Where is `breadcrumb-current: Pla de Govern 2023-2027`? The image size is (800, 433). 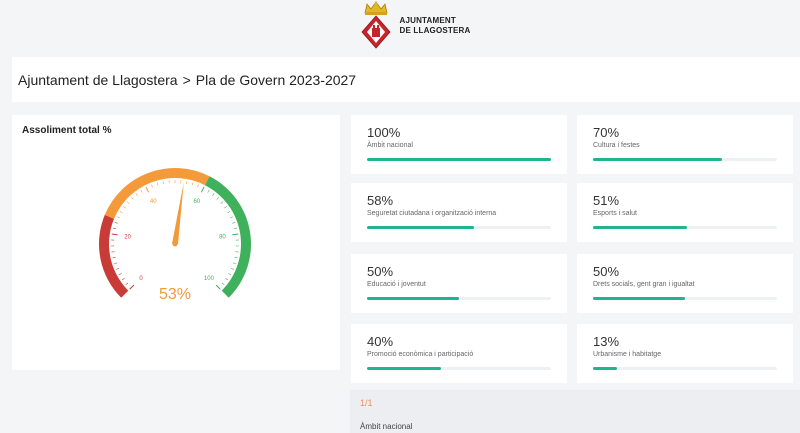
breadcrumb-current: Pla de Govern 2023-2027 is located at coordinates (276, 79).